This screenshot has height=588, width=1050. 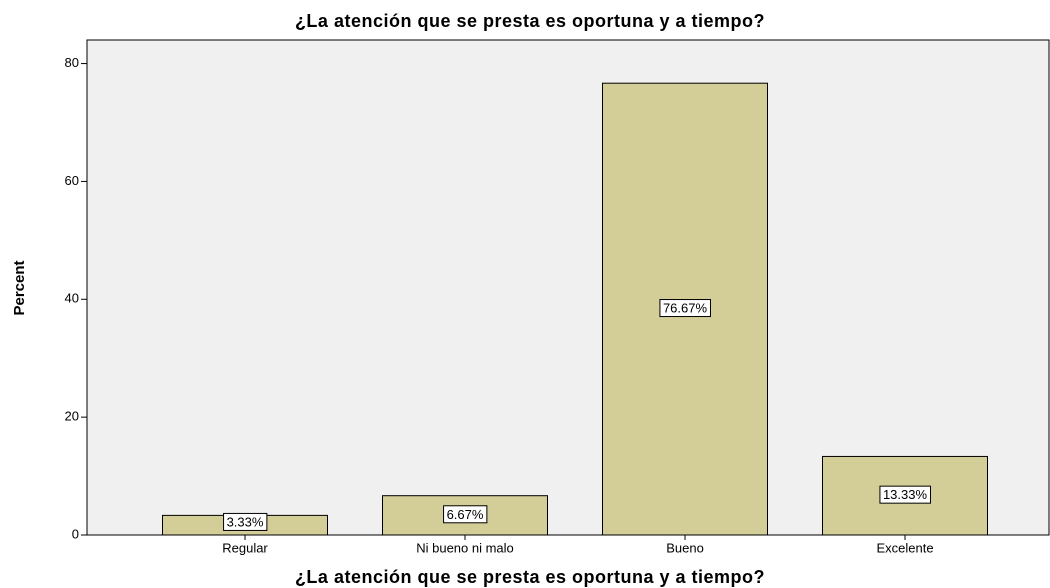 I want to click on data-label: 13.33%, so click(x=905, y=494).